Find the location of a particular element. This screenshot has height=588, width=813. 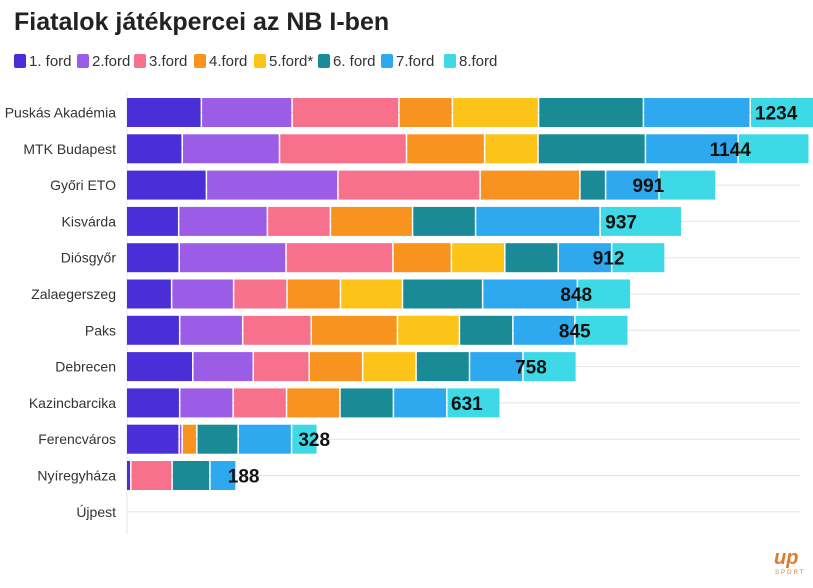

brand-logo: up SPORT is located at coordinates (790, 561).